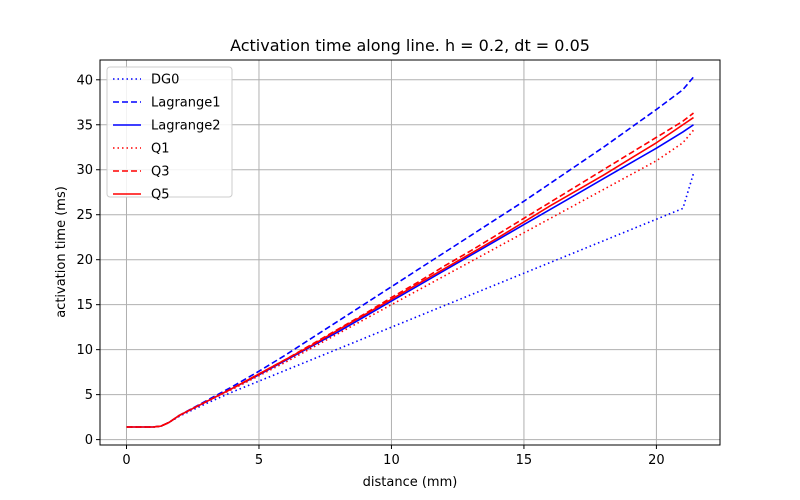 The width and height of the screenshot is (800, 500). What do you see at coordinates (160, 149) in the screenshot?
I see `legend-label-q1: Q1` at bounding box center [160, 149].